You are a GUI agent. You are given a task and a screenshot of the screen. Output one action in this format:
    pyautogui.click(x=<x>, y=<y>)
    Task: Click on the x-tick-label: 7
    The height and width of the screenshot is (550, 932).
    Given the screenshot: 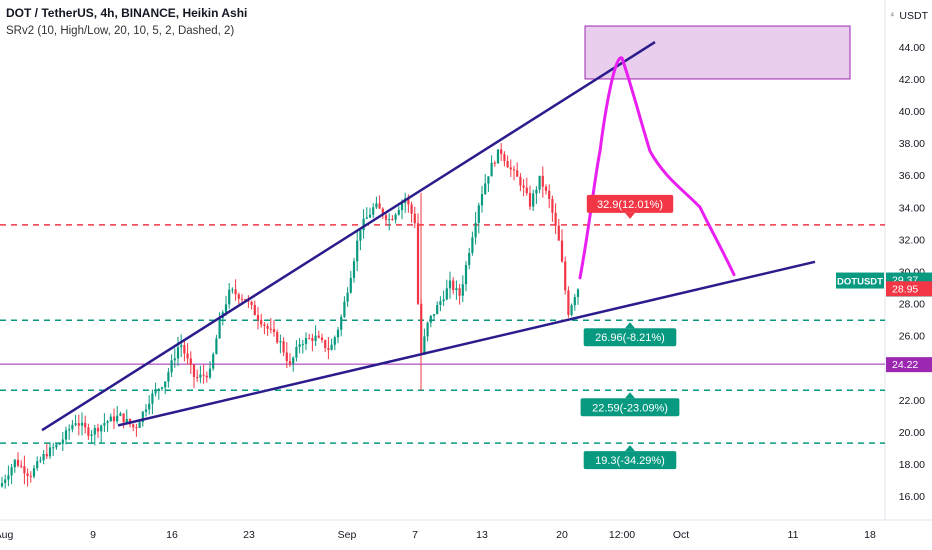 What is the action you would take?
    pyautogui.click(x=415, y=535)
    